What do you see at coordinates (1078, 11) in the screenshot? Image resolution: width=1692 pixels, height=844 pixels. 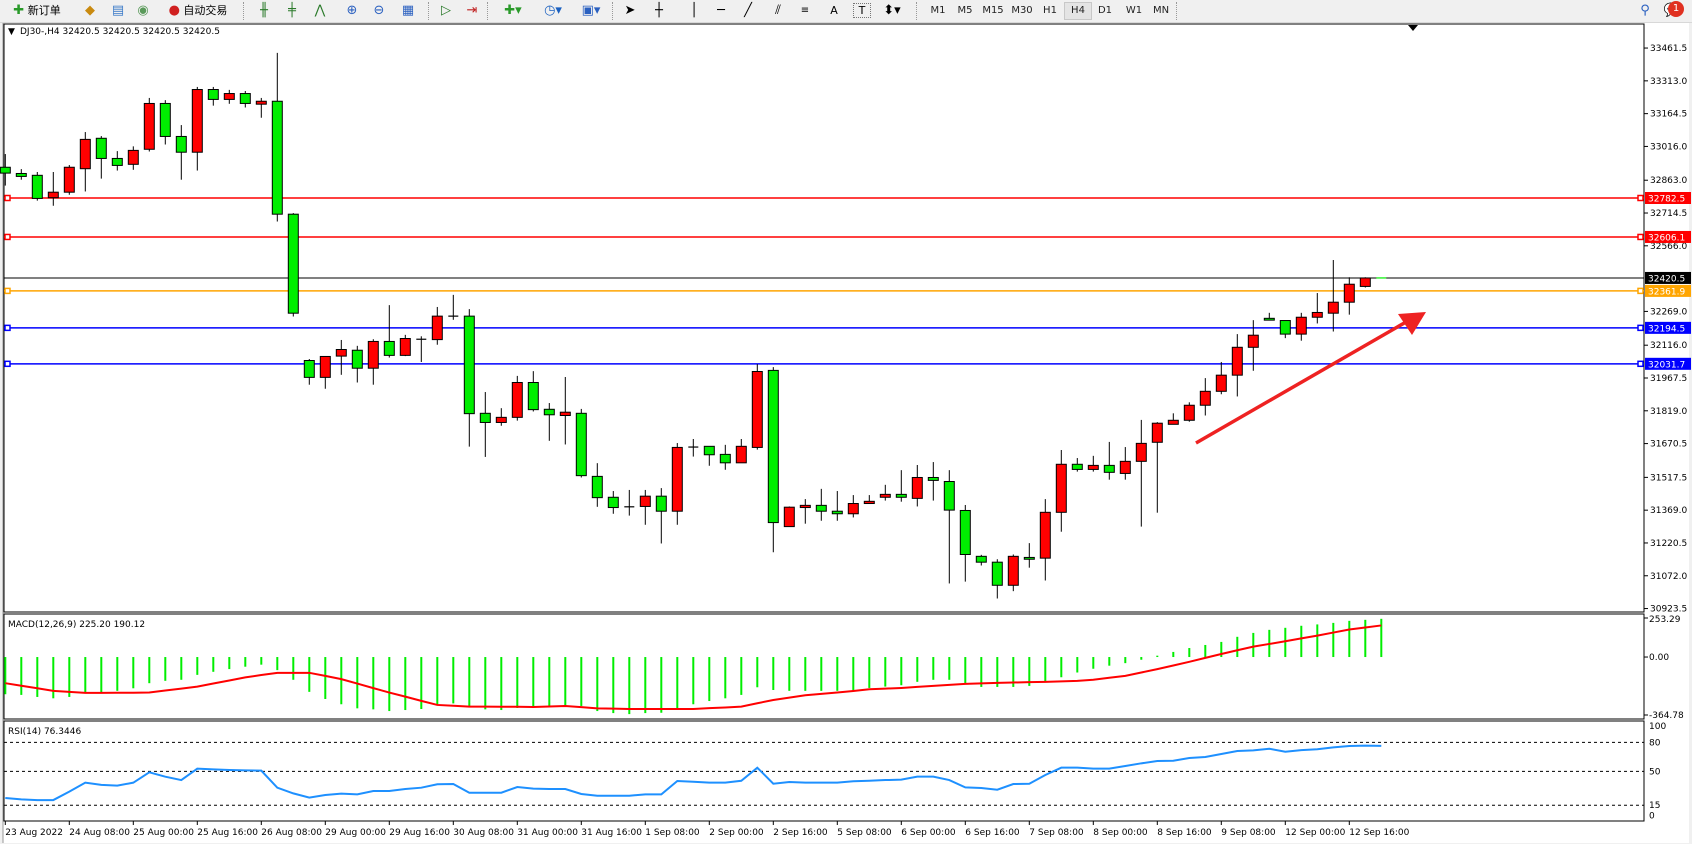 I see `timeframe-h4: H4` at bounding box center [1078, 11].